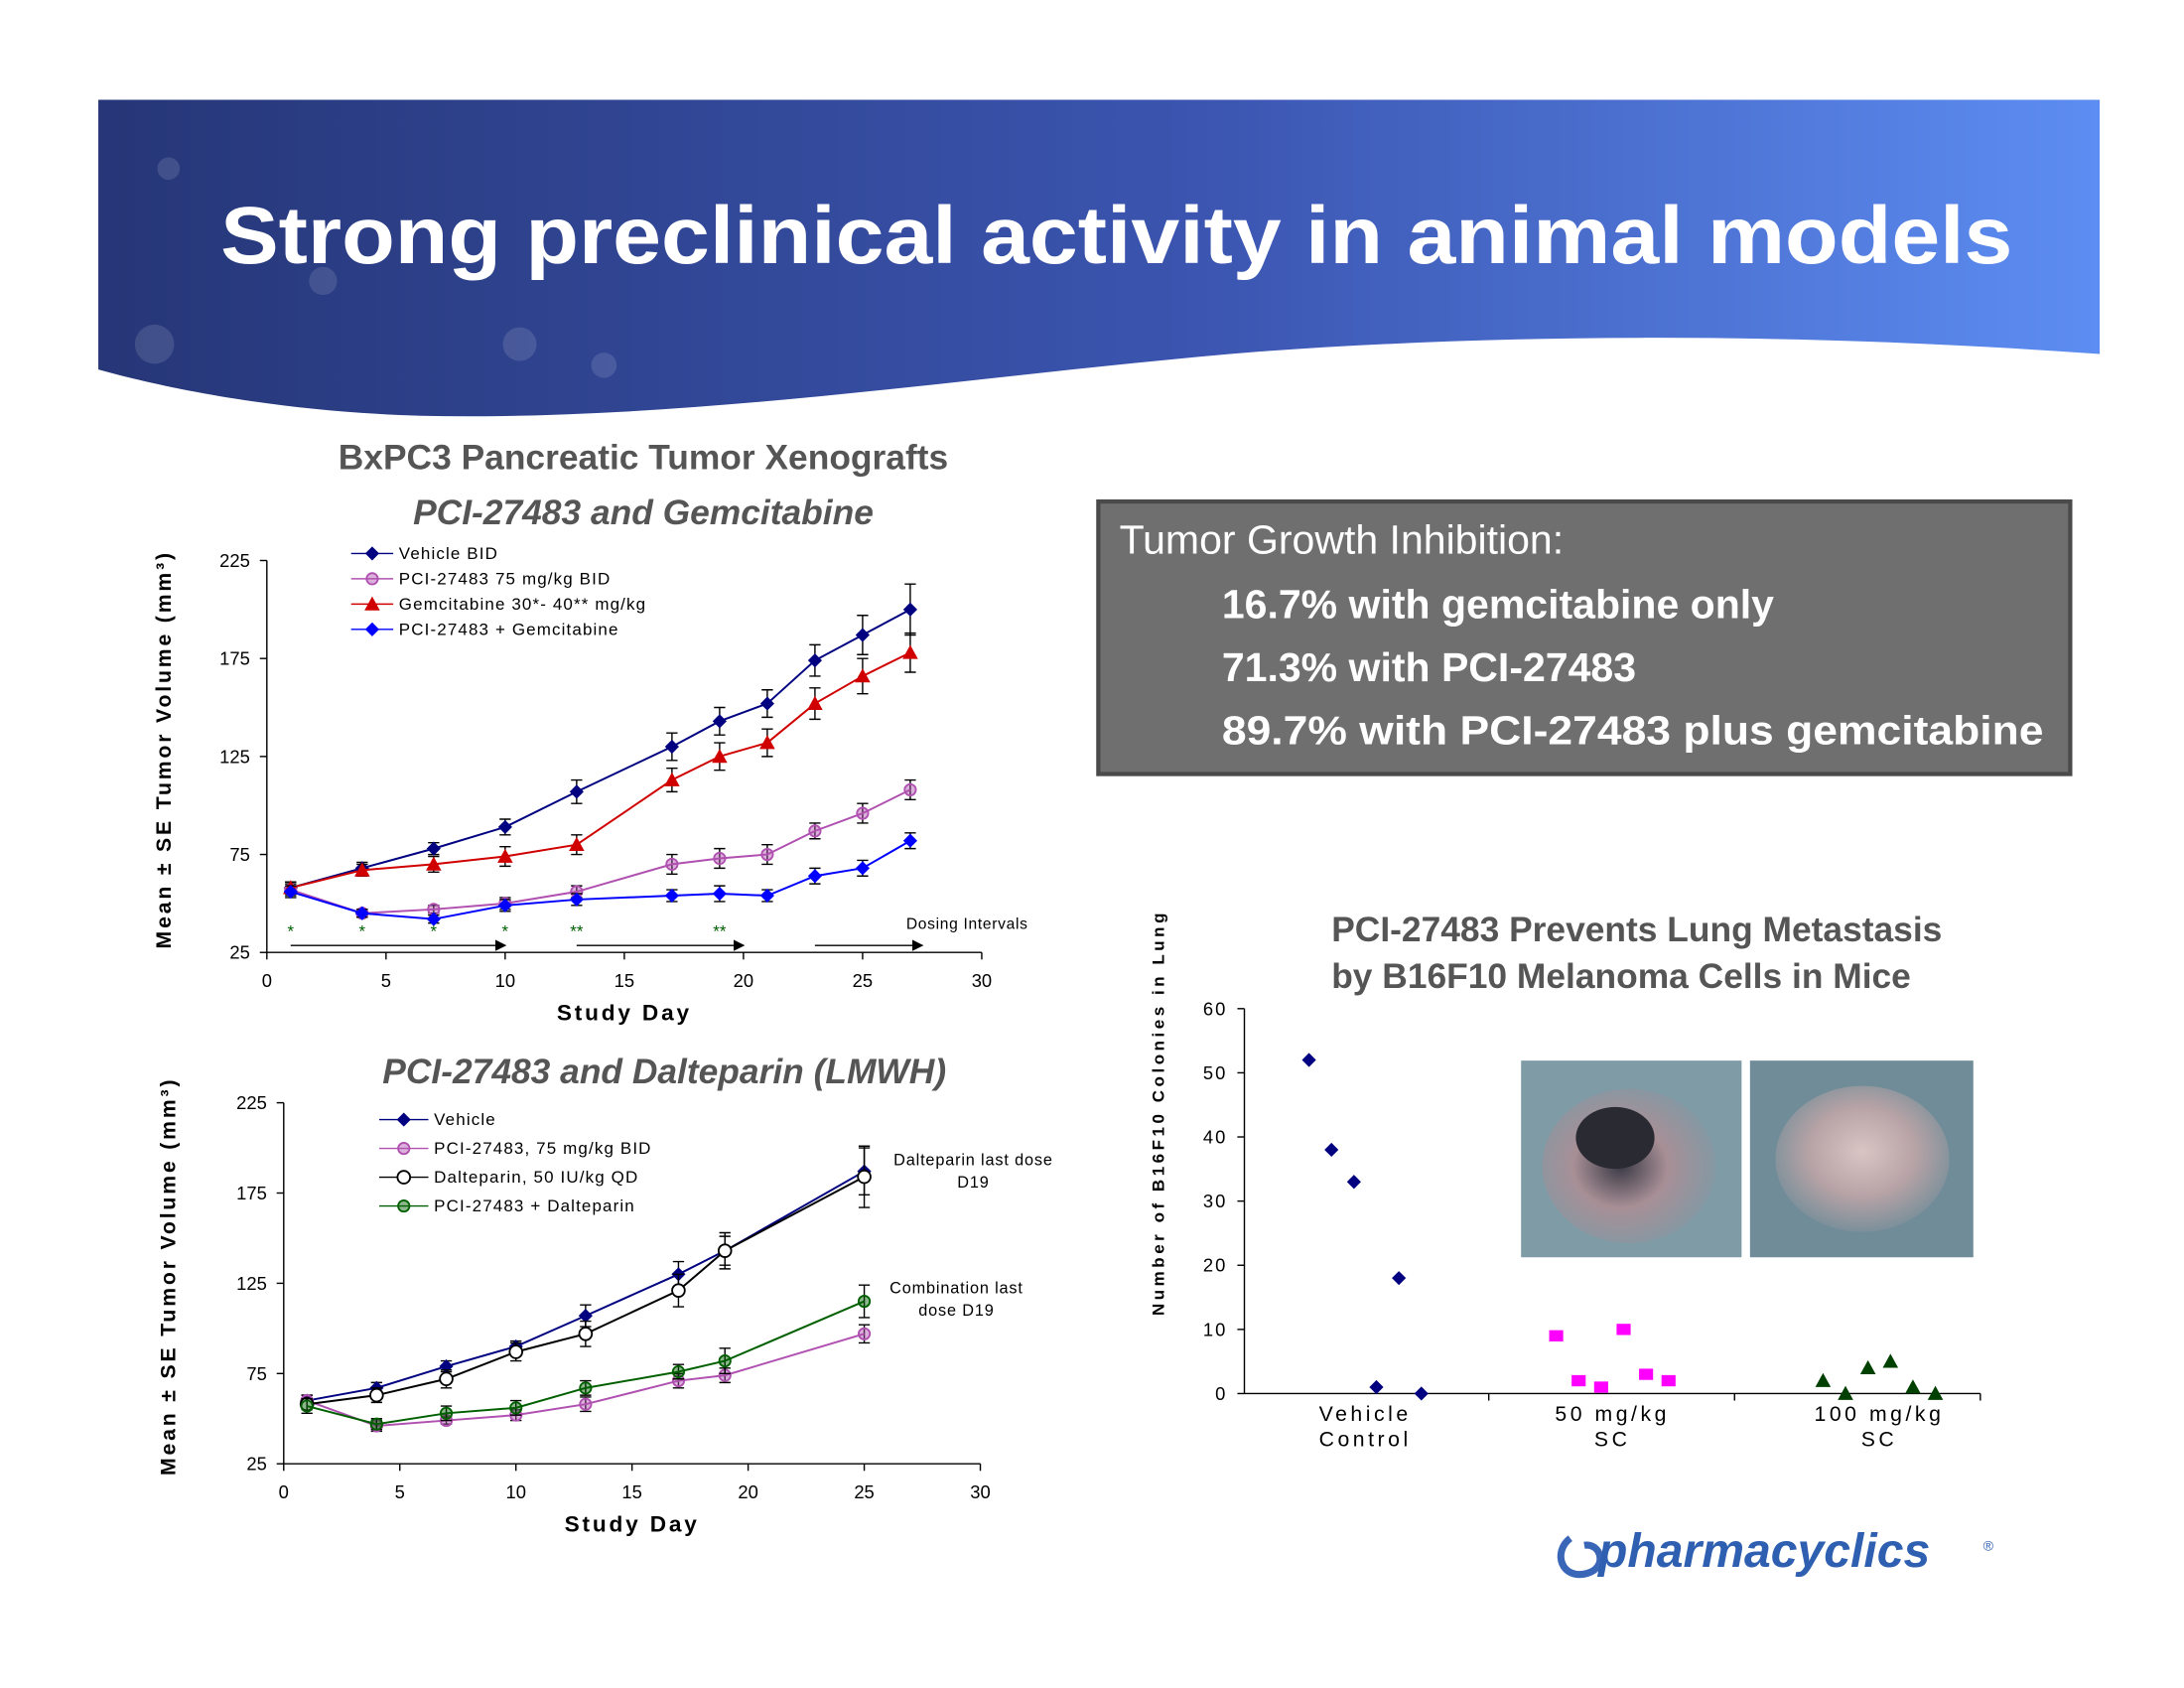  Describe the element at coordinates (967, 923) in the screenshot. I see `dosing-label: Dosing Intervals` at that location.